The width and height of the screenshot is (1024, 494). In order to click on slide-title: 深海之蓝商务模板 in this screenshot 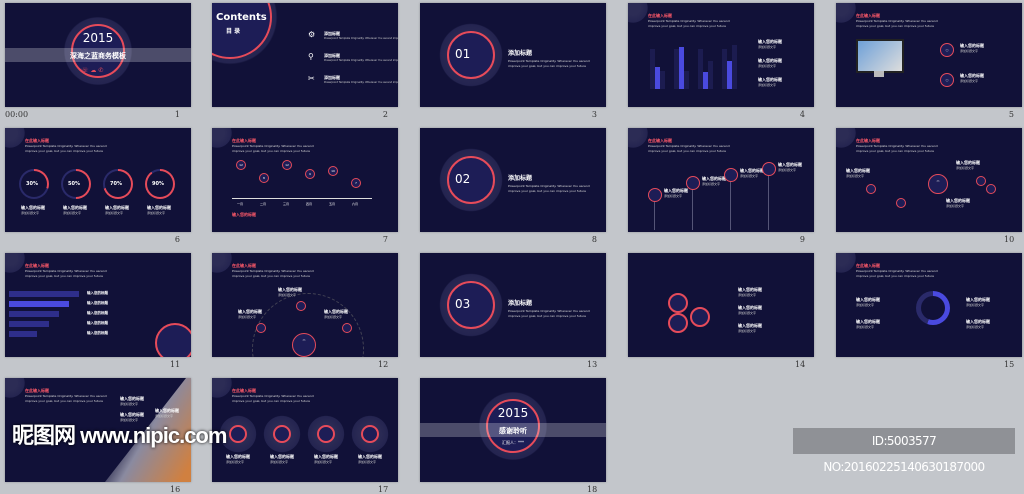, I will do `click(98, 56)`.